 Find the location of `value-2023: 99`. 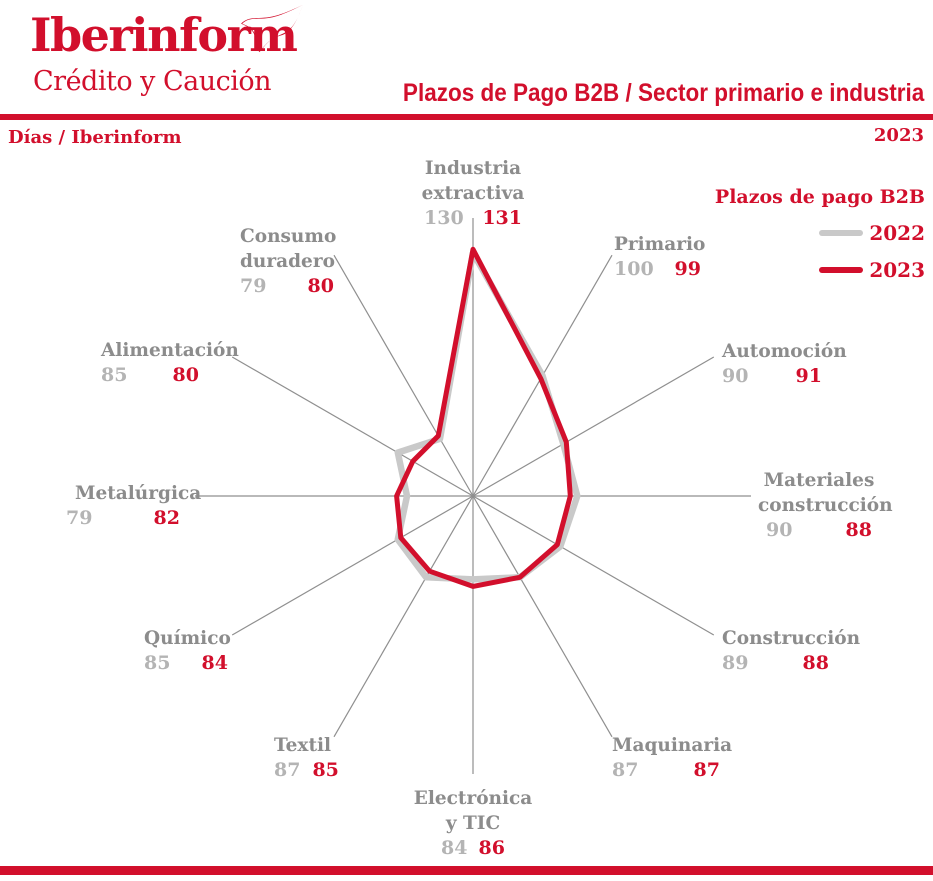

value-2023: 99 is located at coordinates (687, 269).